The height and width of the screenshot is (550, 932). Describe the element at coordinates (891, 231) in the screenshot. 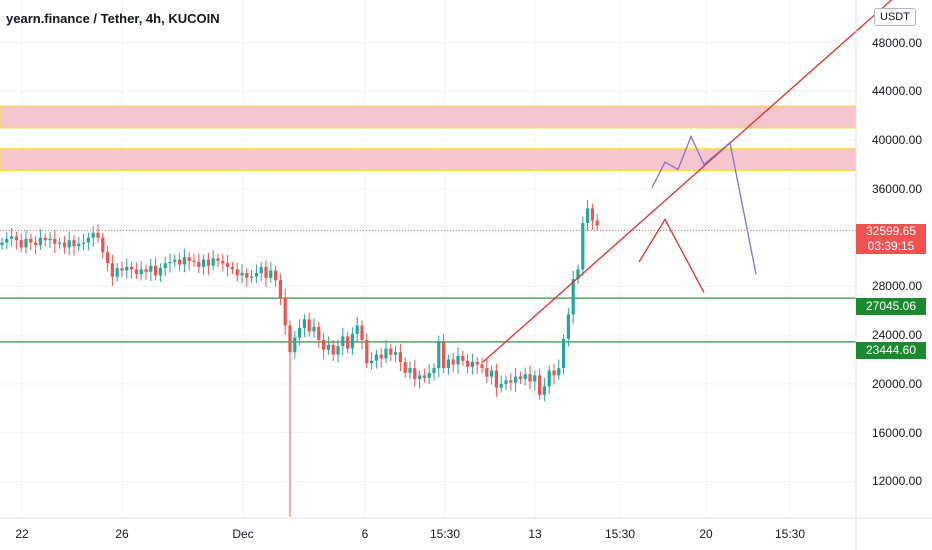

I see `current-price-label: 32599.65` at that location.